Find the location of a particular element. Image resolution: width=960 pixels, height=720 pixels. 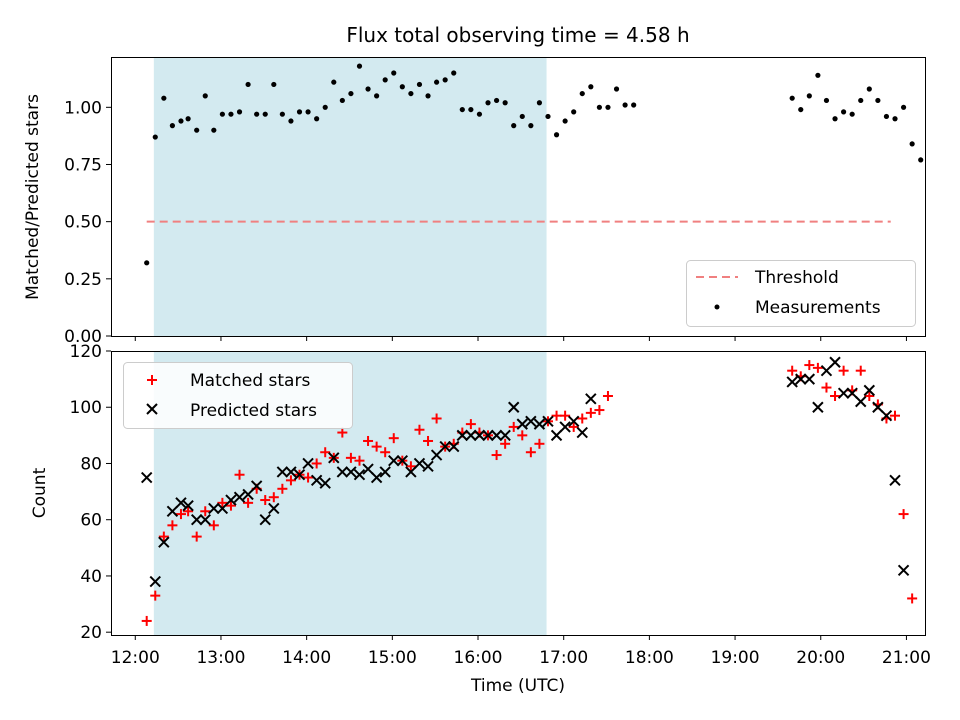

bottom-legend: Matched stars Predicted stars is located at coordinates (238, 395).